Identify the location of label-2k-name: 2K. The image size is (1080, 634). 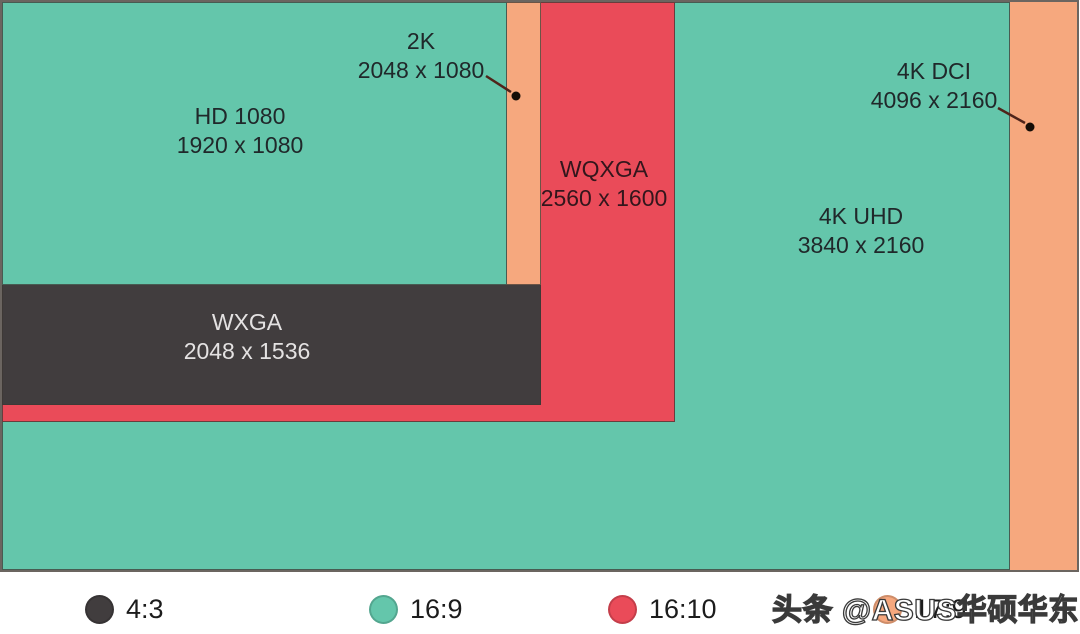
(421, 41).